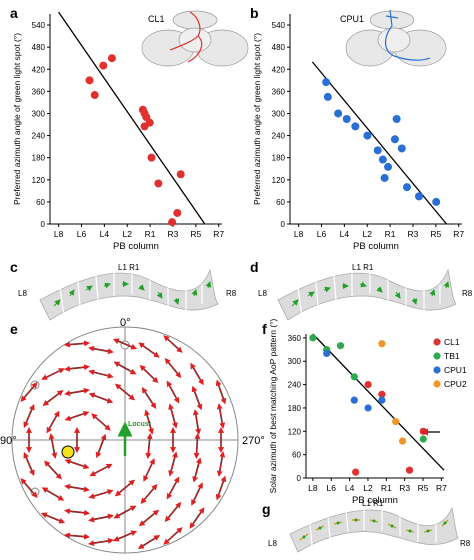 This screenshot has width=474, height=560. What do you see at coordinates (396, 421) in the screenshot?
I see `chart-f-point-cpu2` at bounding box center [396, 421].